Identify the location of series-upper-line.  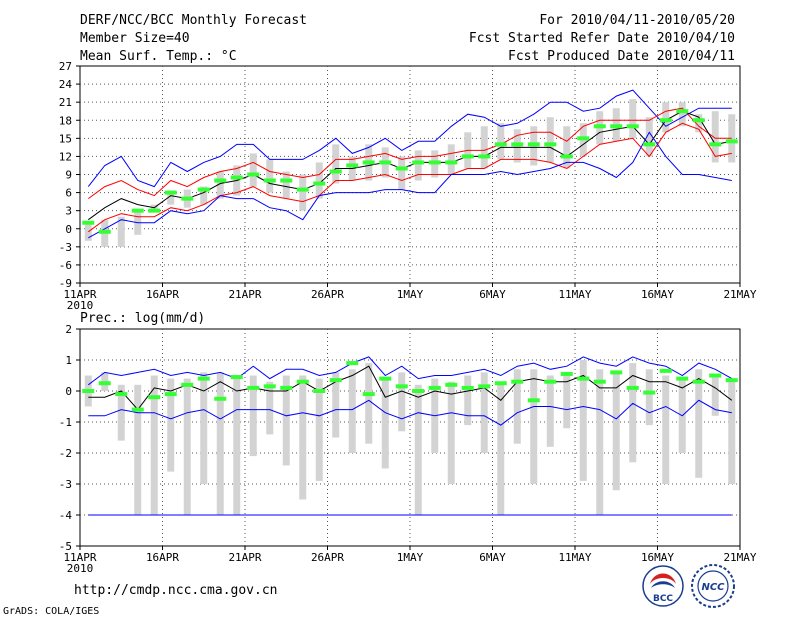
(410, 153).